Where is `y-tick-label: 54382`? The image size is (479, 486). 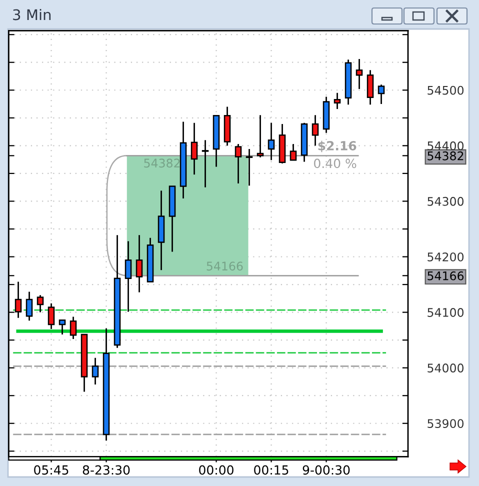
y-tick-label: 54382 is located at coordinates (446, 155).